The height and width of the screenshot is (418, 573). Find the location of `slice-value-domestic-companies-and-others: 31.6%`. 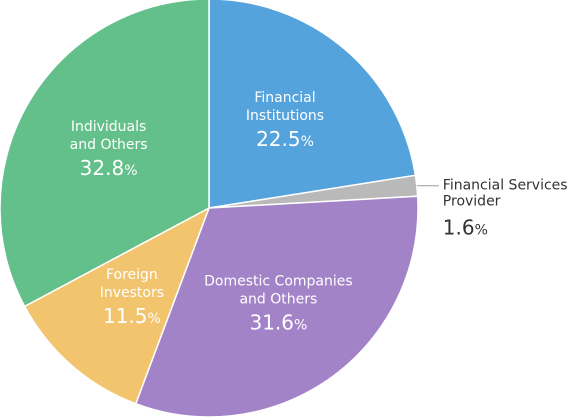

slice-value-domestic-companies-and-others: 31.6% is located at coordinates (278, 322).